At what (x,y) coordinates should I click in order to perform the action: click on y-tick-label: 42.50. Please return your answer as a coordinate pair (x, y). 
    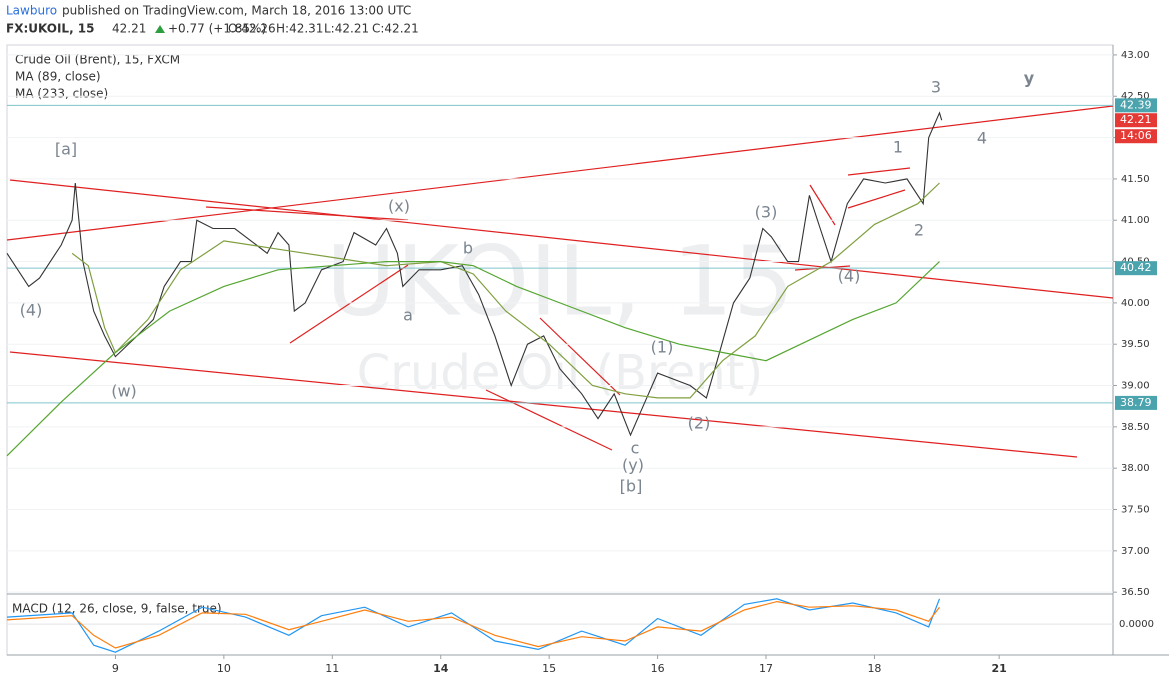
    Looking at the image, I should click on (1135, 96).